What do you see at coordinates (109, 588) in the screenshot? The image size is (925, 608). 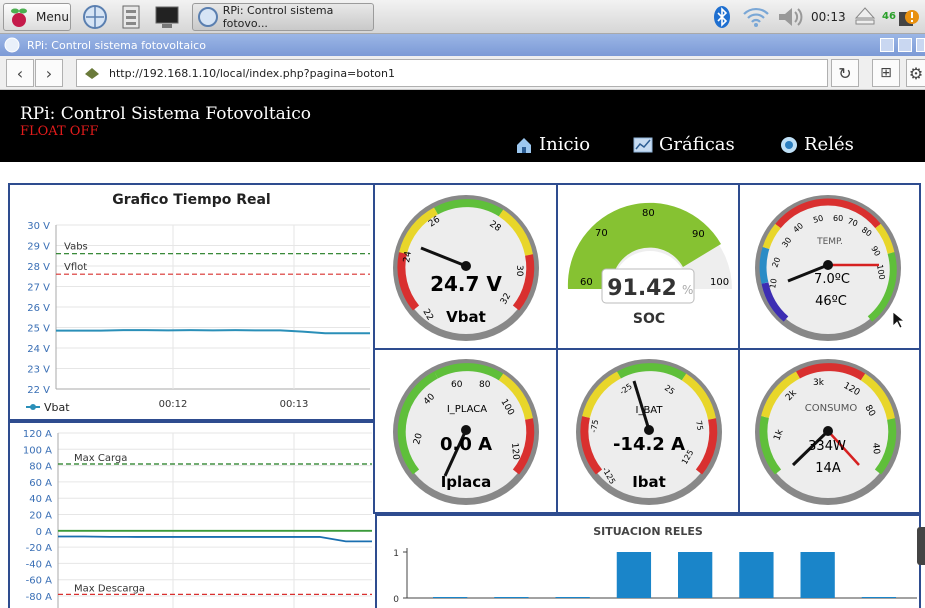 I see `reference-label: Max Descarga` at bounding box center [109, 588].